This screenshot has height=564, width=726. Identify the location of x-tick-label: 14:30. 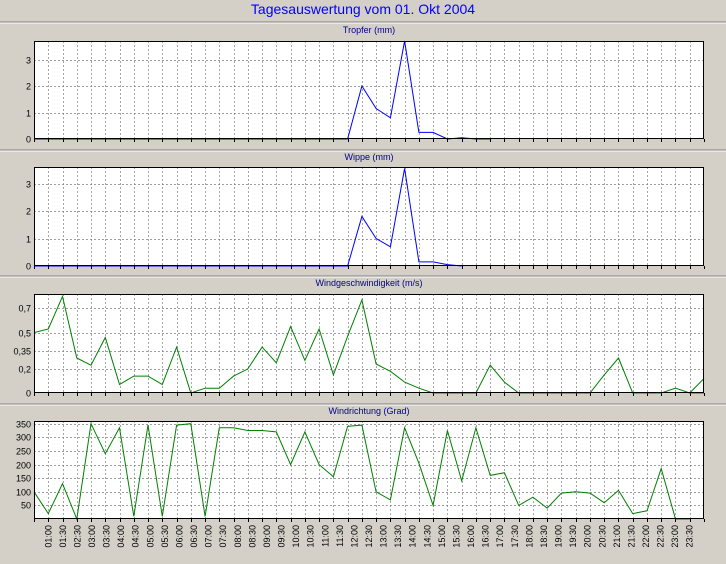
(427, 536).